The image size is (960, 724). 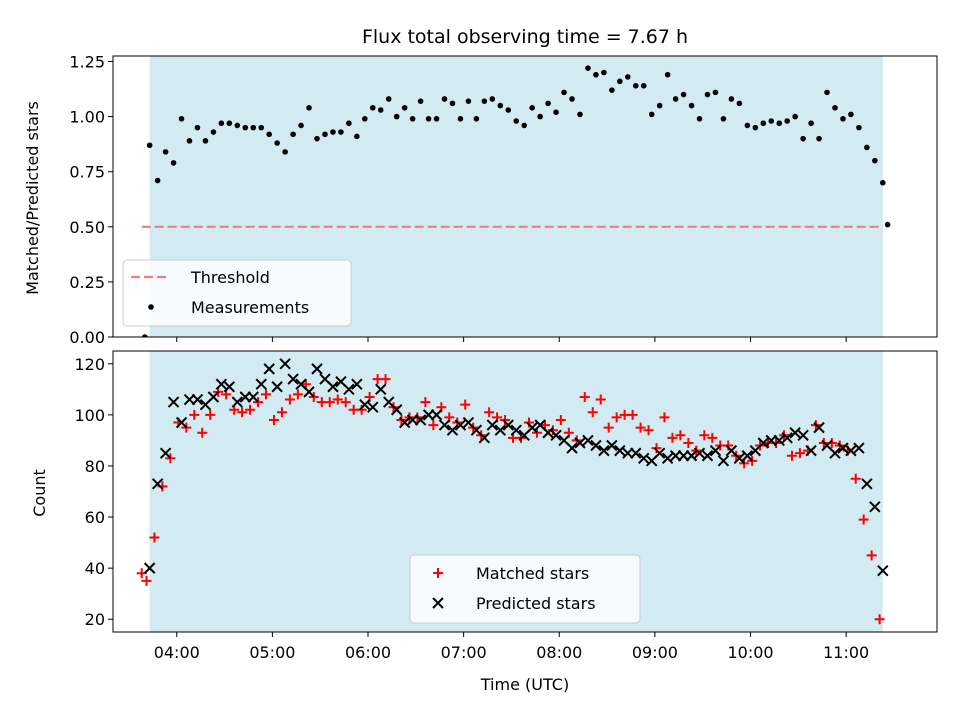 What do you see at coordinates (750, 652) in the screenshot?
I see `x-tick-label: 10:00` at bounding box center [750, 652].